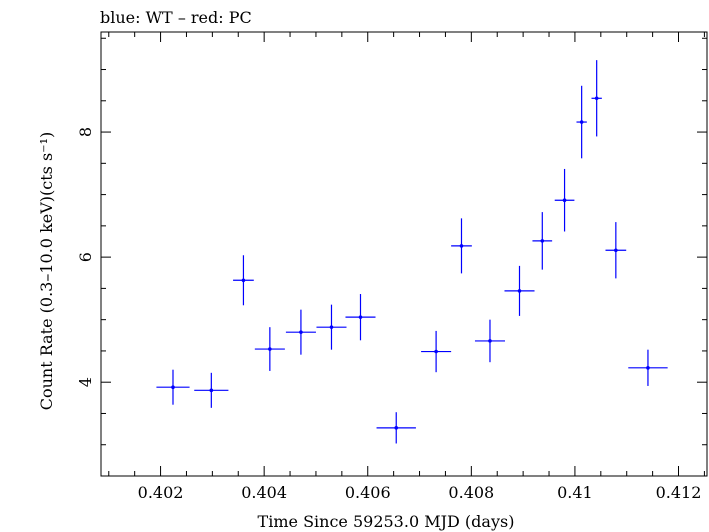 The image size is (709, 532). What do you see at coordinates (176, 17) in the screenshot?
I see `chart-title: blue: WT – red: PC` at bounding box center [176, 17].